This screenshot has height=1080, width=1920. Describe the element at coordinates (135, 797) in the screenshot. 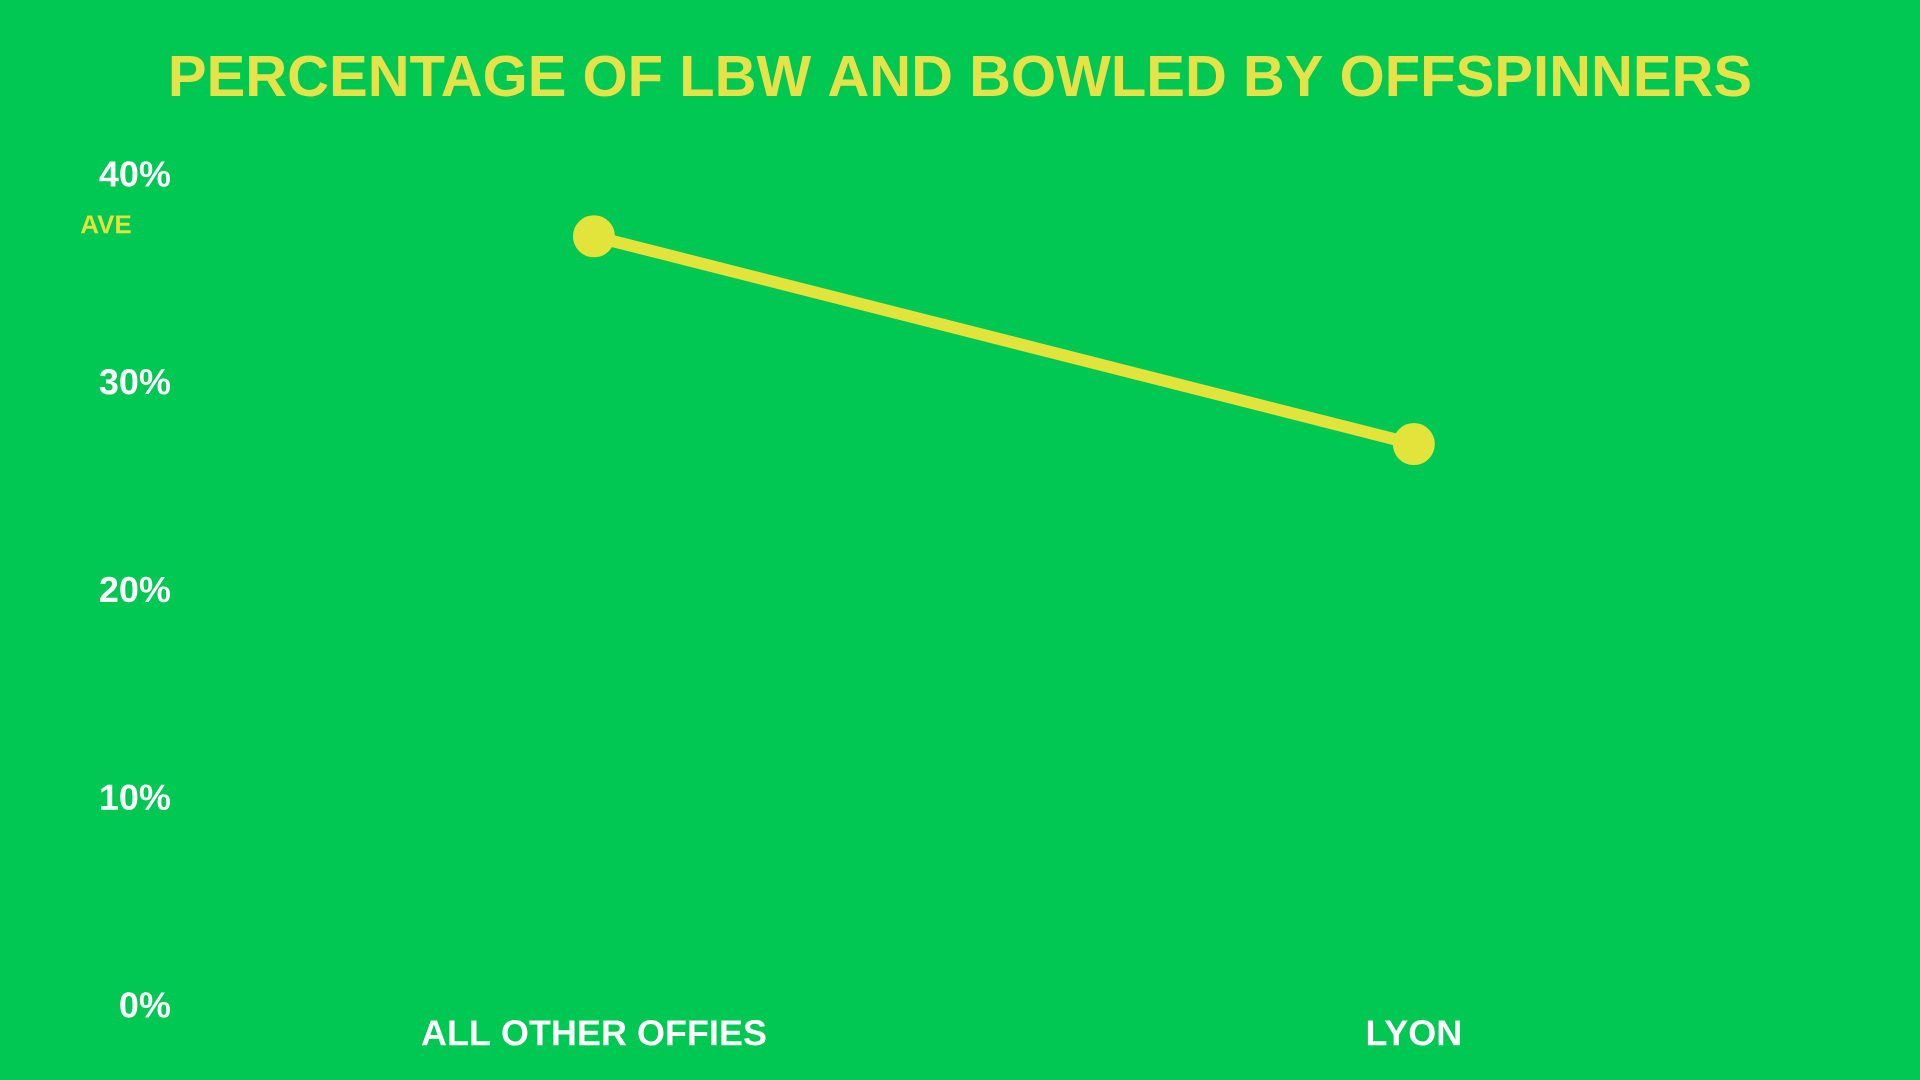

I see `y-tick-label: 10%` at that location.